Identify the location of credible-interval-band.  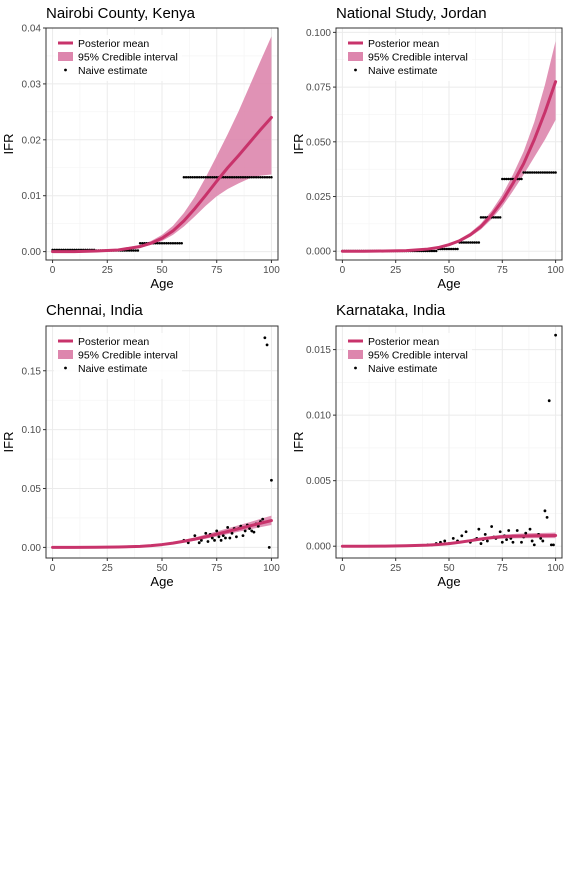
(162, 144).